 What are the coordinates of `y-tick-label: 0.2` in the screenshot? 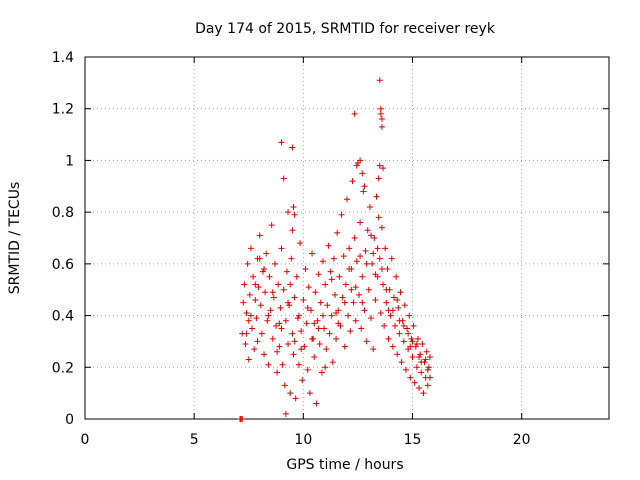 It's located at (63, 368).